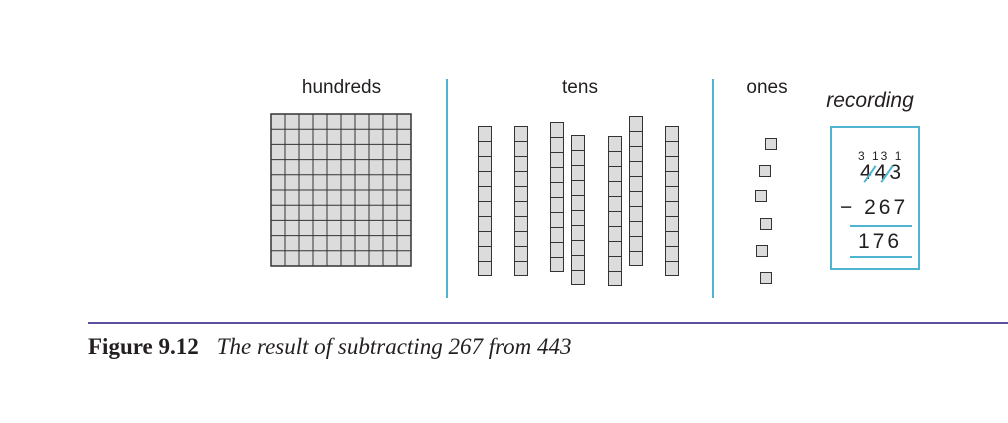  I want to click on tens-heading: tens, so click(580, 87).